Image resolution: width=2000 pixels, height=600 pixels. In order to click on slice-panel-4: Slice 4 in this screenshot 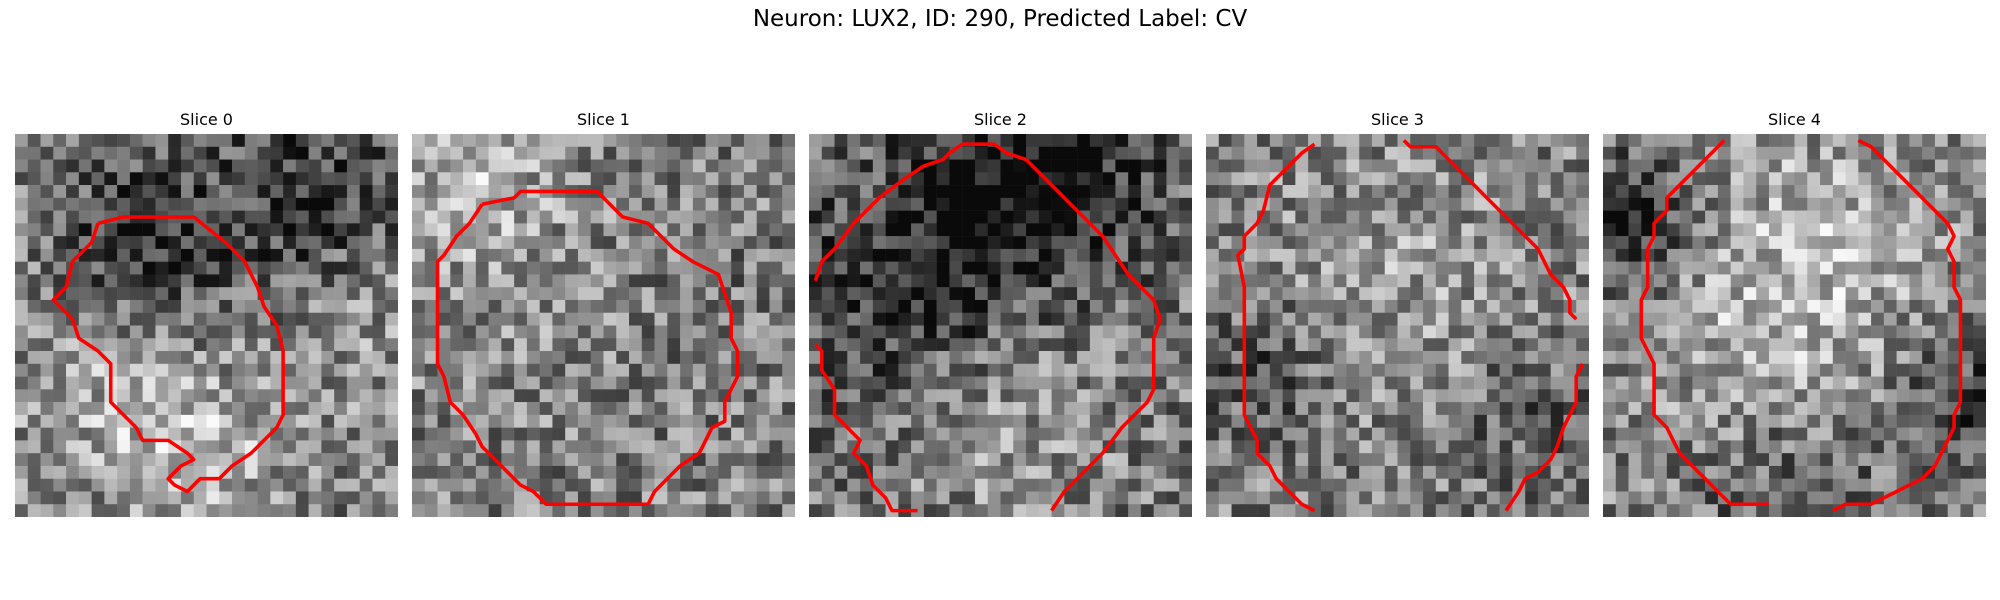, I will do `click(1794, 313)`.